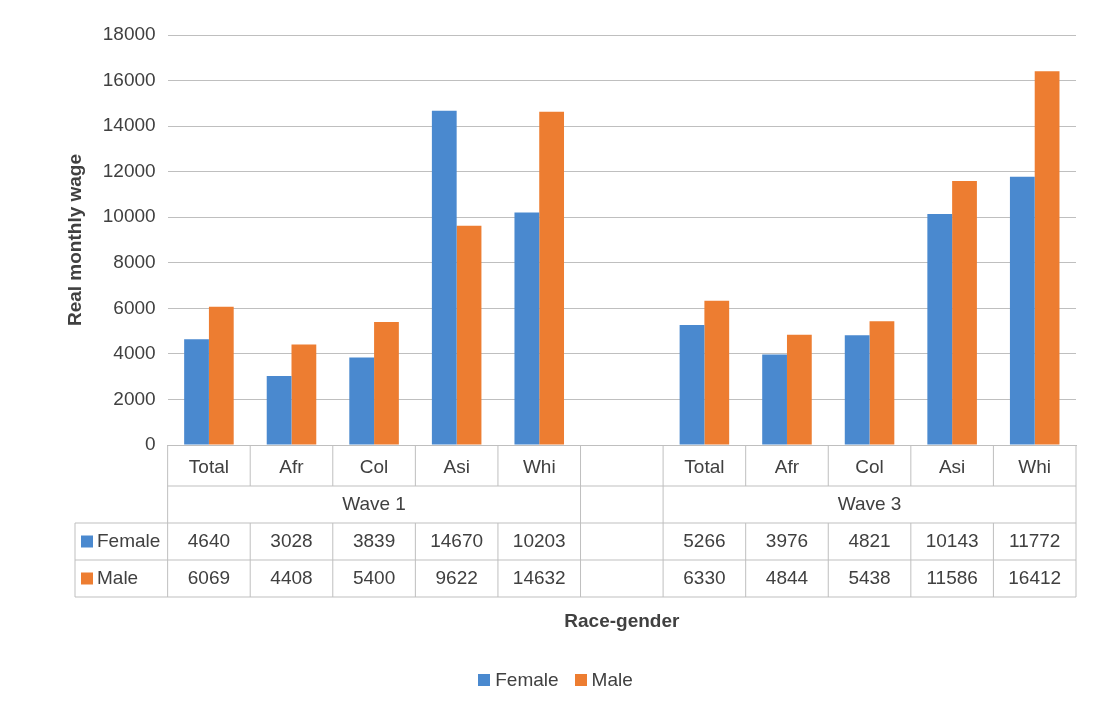 Image resolution: width=1111 pixels, height=721 pixels. I want to click on text: Wave 3, so click(869, 503).